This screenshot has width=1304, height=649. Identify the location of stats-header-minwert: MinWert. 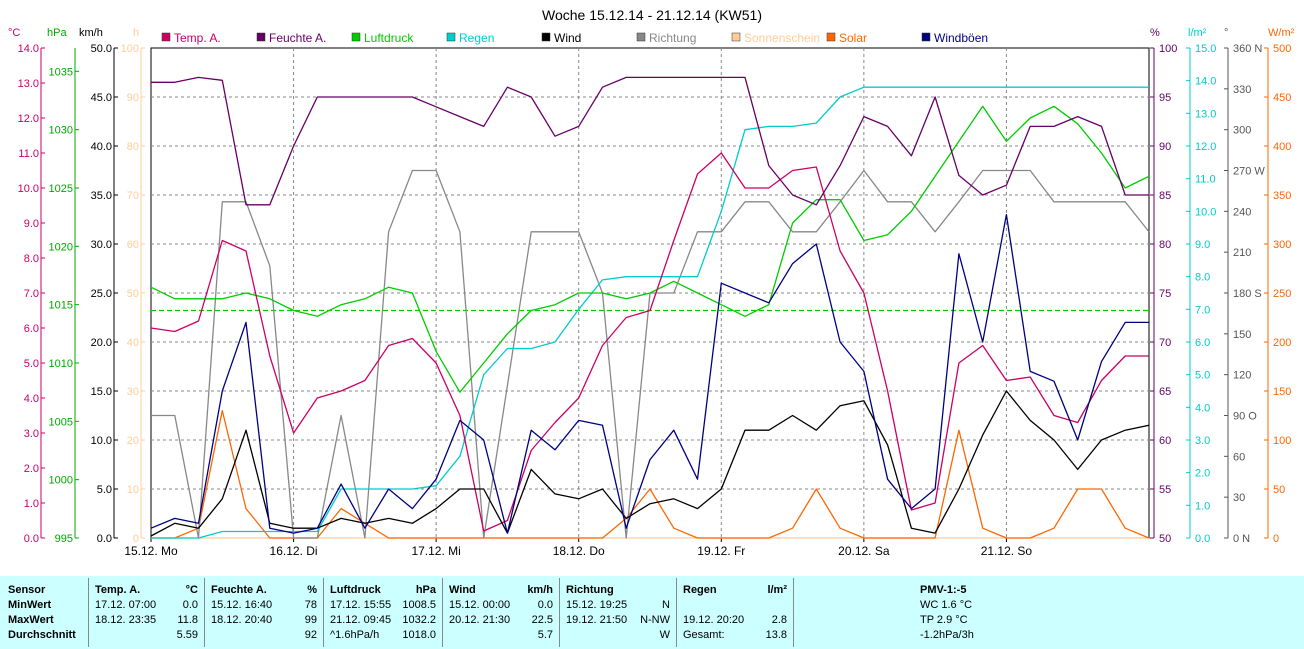
(30, 605).